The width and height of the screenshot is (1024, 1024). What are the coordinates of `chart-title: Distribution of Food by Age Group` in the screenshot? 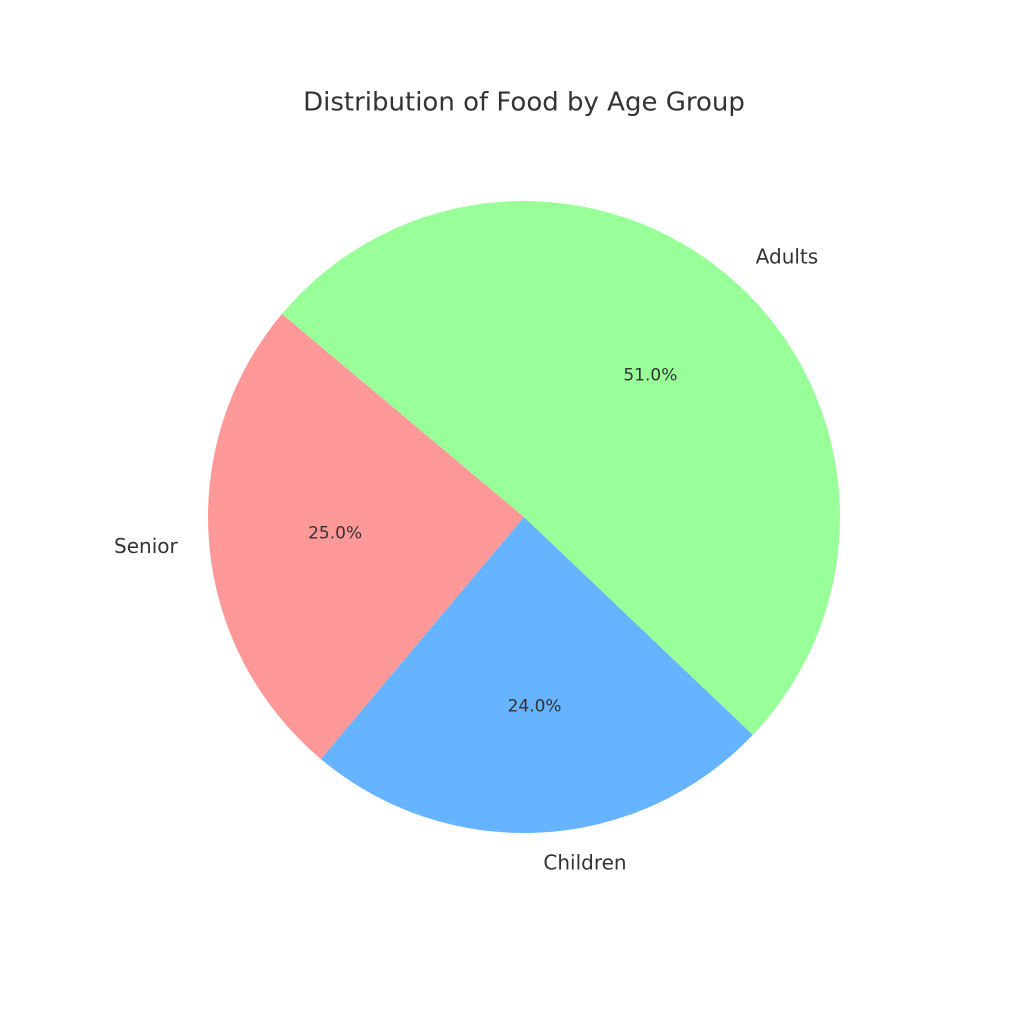 It's located at (524, 103).